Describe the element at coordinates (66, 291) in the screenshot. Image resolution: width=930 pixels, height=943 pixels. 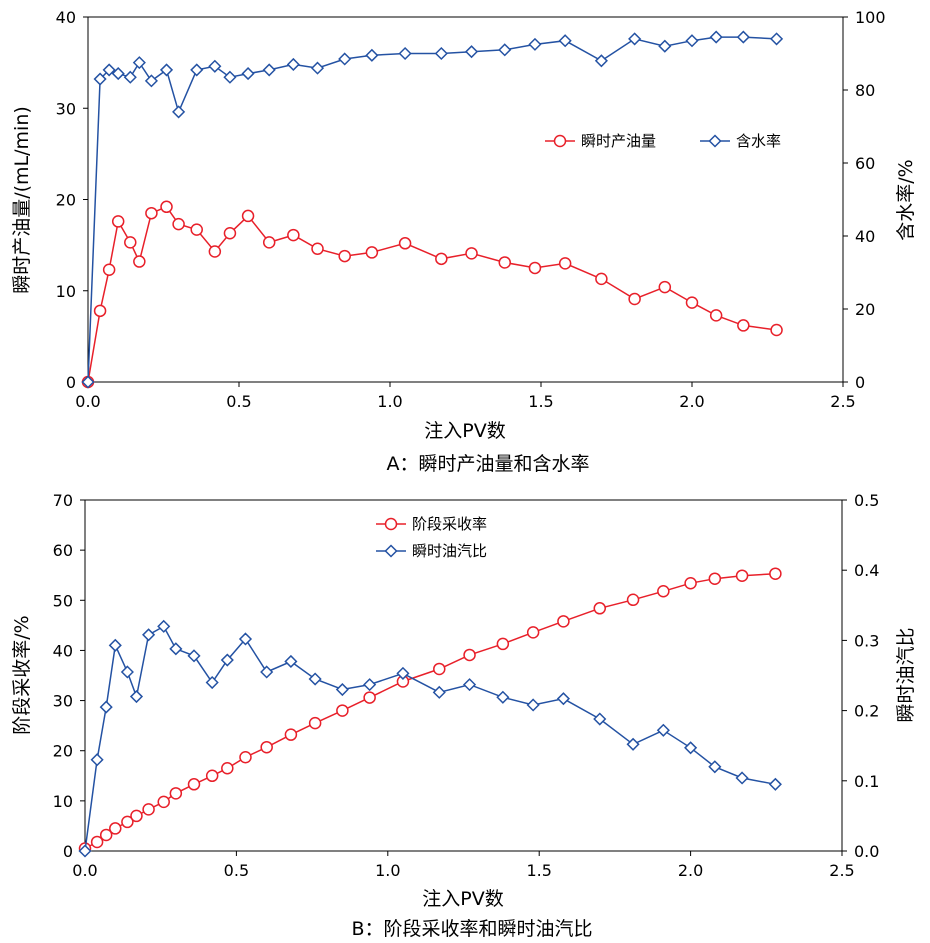
I see `chart-a-ytick-label: 10` at that location.